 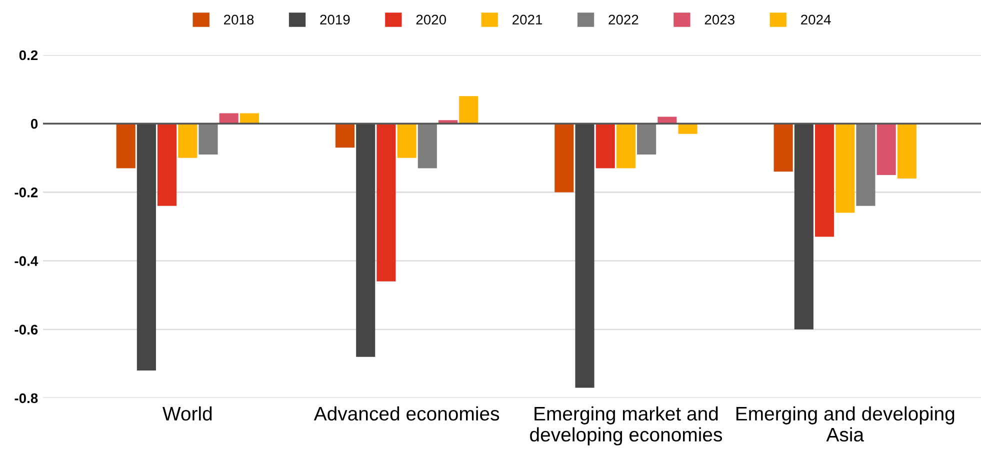 I want to click on y-tick-label: 0.2, so click(x=28, y=55).